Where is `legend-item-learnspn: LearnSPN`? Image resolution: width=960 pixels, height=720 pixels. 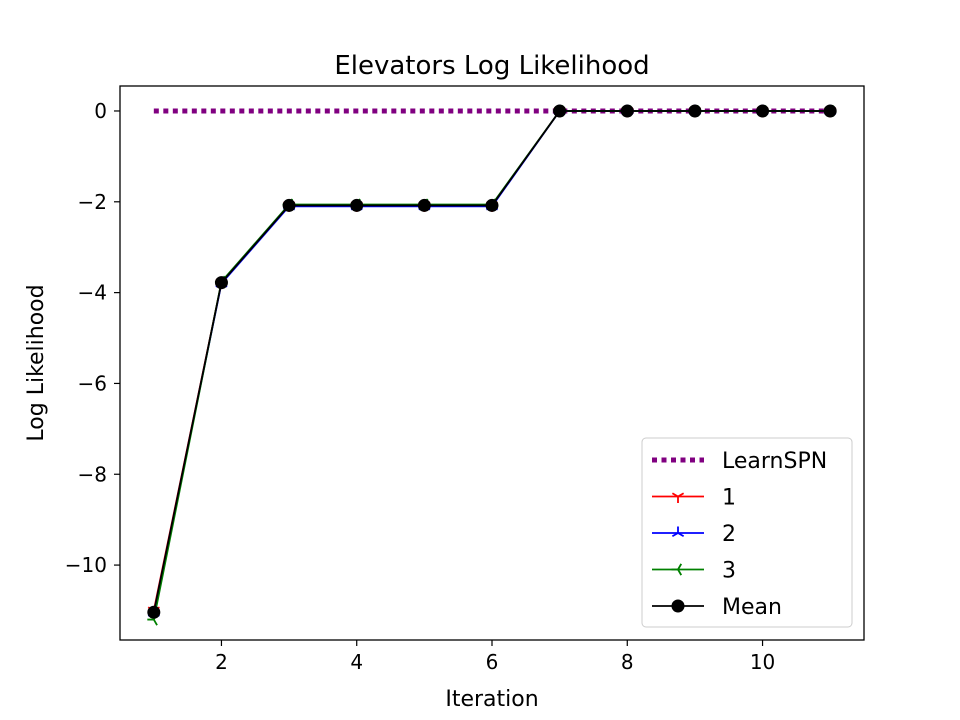 legend-item-learnspn: LearnSPN is located at coordinates (739, 461).